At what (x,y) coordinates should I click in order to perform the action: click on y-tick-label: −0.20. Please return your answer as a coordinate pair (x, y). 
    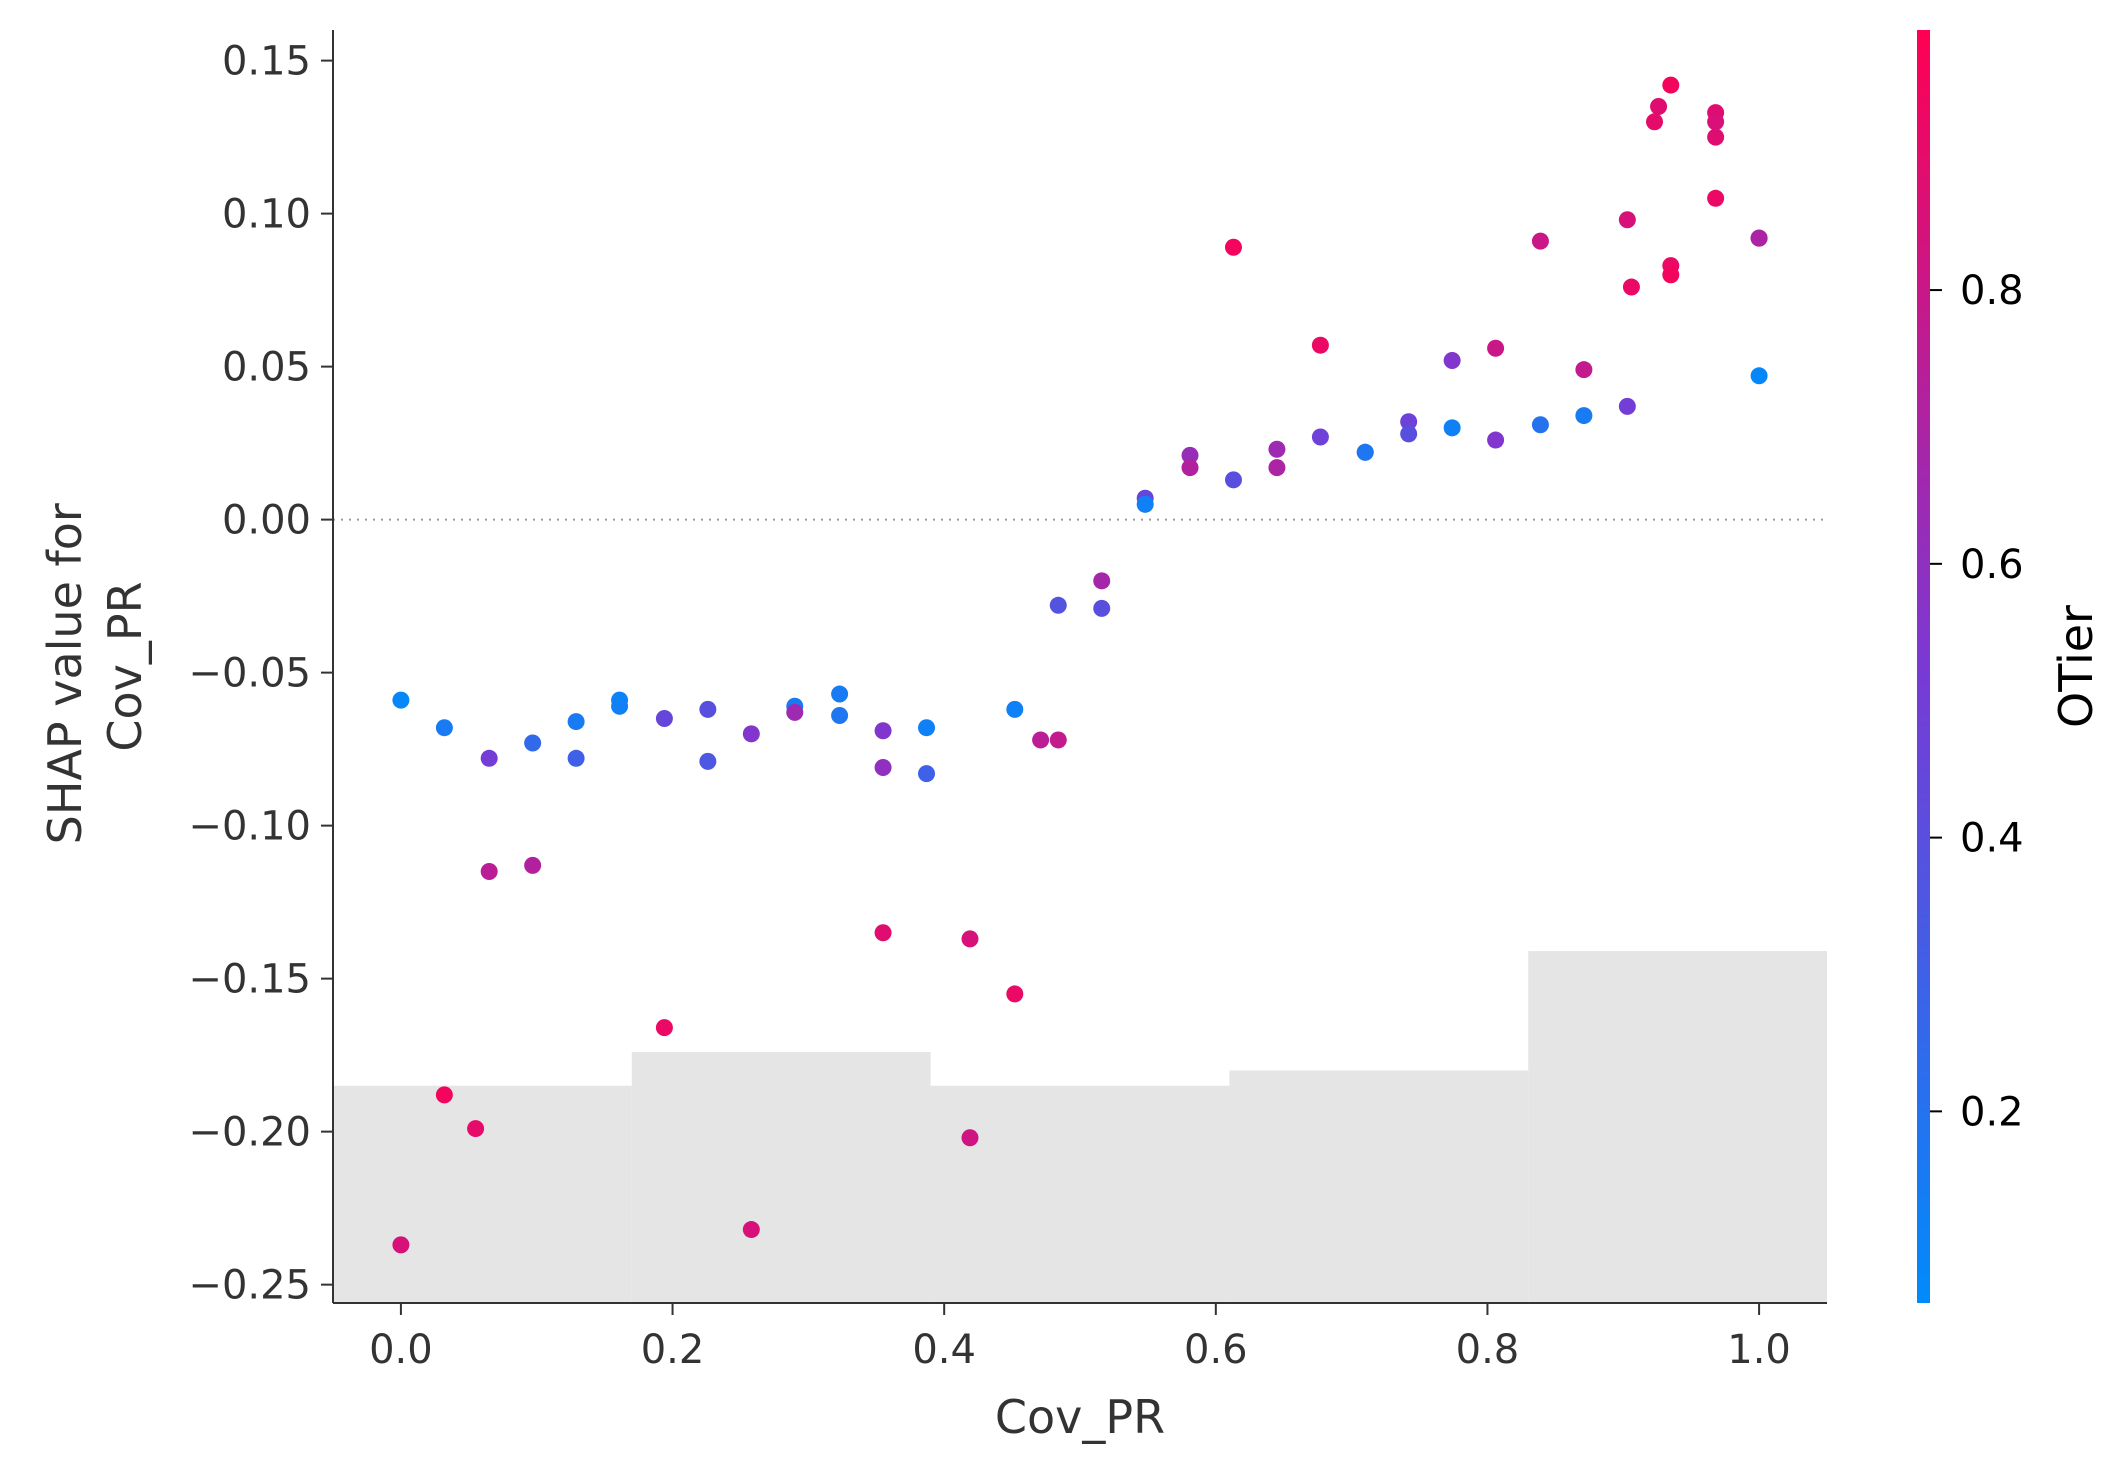
    Looking at the image, I should click on (249, 1133).